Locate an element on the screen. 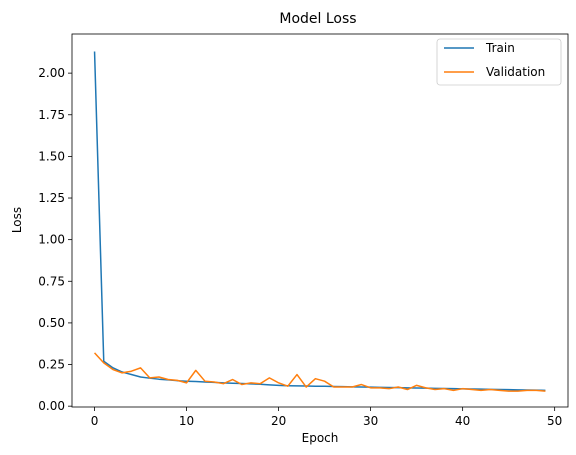  y-axis-ticks: 0.00 0.25 0.50 0.75 1.00 1.25 1.50 1.75 2.00 is located at coordinates (55, 239).